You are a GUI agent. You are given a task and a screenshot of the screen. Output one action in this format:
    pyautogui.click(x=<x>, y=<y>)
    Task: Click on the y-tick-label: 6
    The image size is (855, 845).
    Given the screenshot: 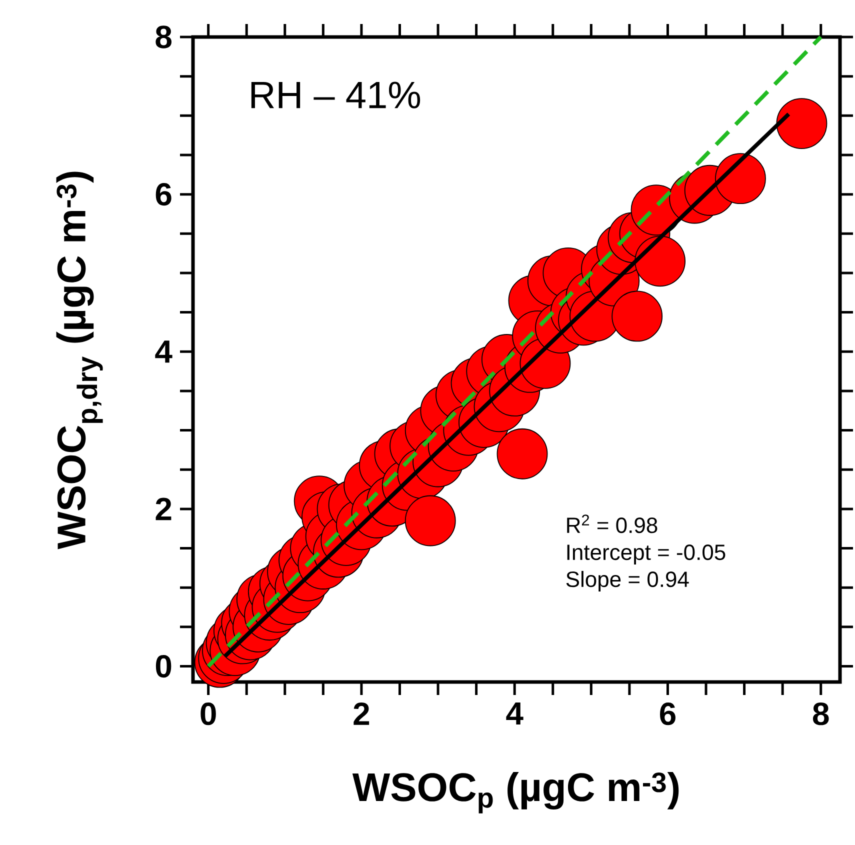 What is the action you would take?
    pyautogui.click(x=164, y=194)
    